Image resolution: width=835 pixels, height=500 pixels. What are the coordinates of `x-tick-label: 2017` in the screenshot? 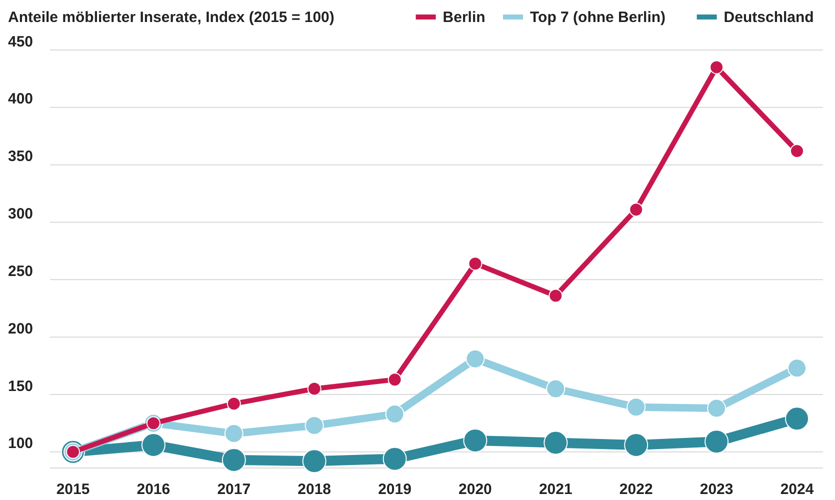 It's located at (234, 489).